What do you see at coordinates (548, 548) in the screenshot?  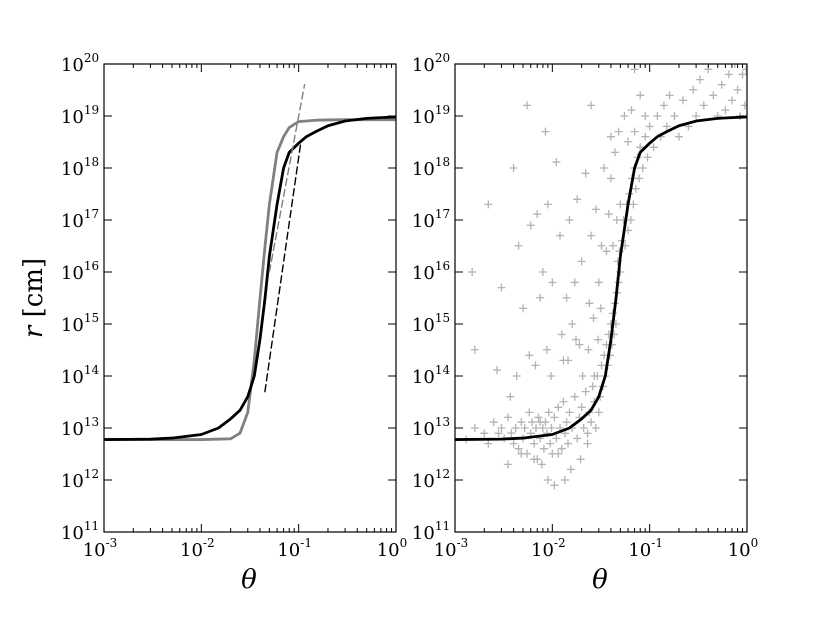 I see `x-tick-label: 10⁻²` at bounding box center [548, 548].